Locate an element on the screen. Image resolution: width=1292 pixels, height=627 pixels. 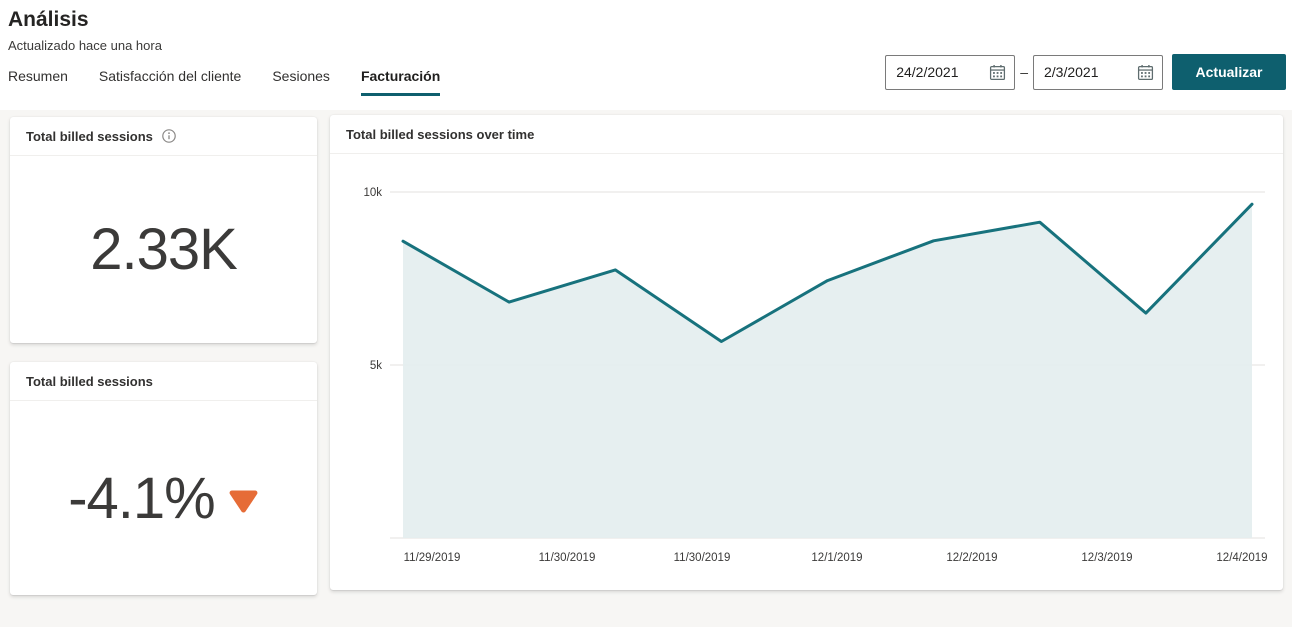
x-axis-label: 12/2/2019 is located at coordinates (971, 558).